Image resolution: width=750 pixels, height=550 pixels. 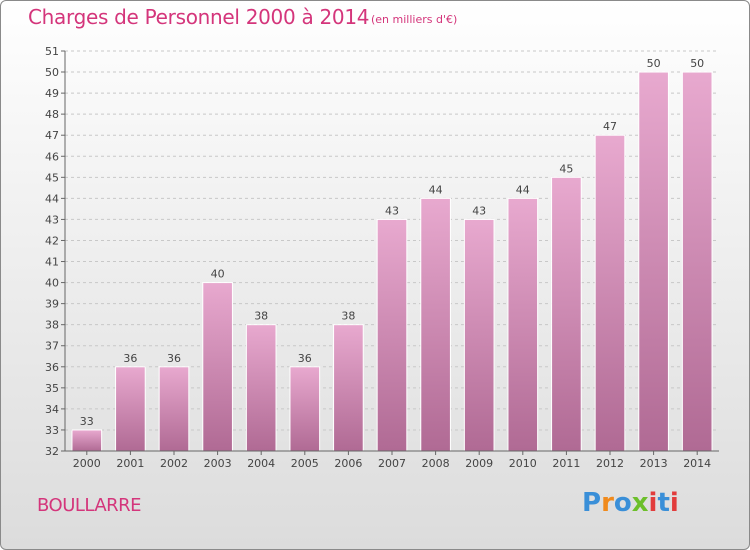 I want to click on y-tick-label: 36, so click(x=52, y=367).